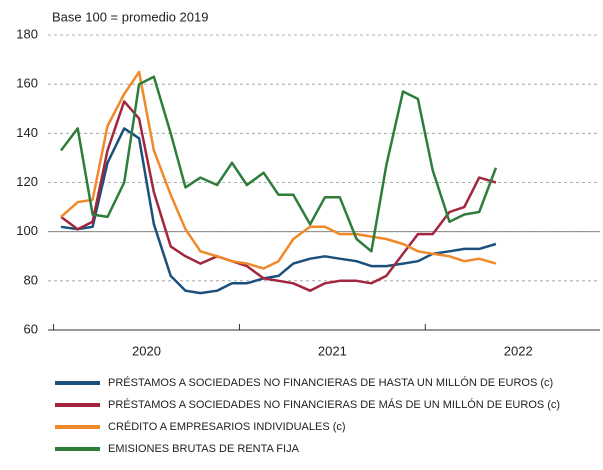 The image size is (603, 470). What do you see at coordinates (227, 426) in the screenshot?
I see `legend-label: CRÉDITO A EMPRESARIOS INDIVIDUALES (c)` at bounding box center [227, 426].